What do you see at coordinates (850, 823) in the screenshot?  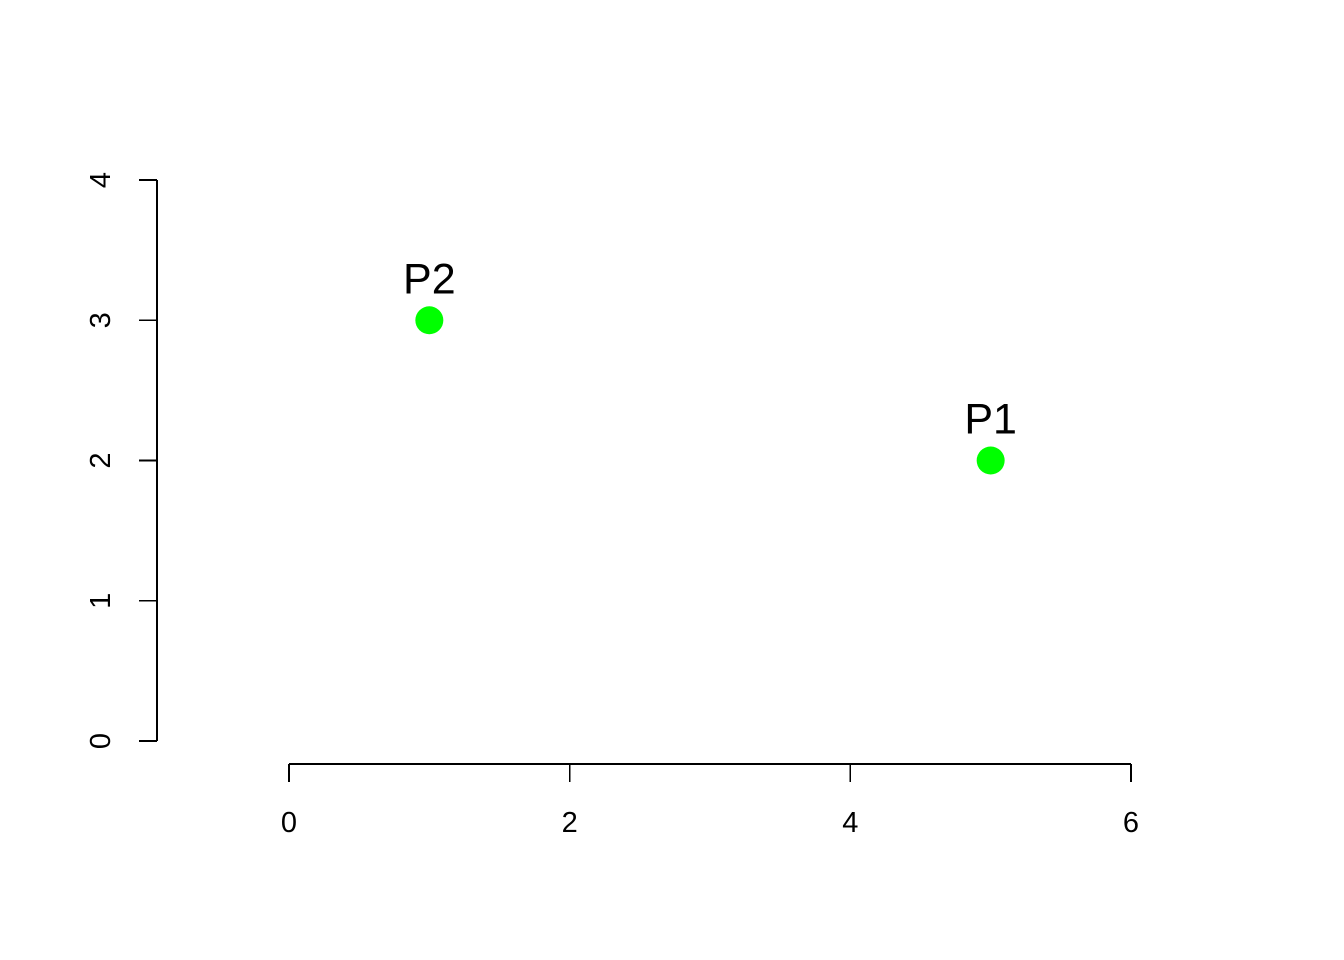 I see `x-tick-label: 4` at bounding box center [850, 823].